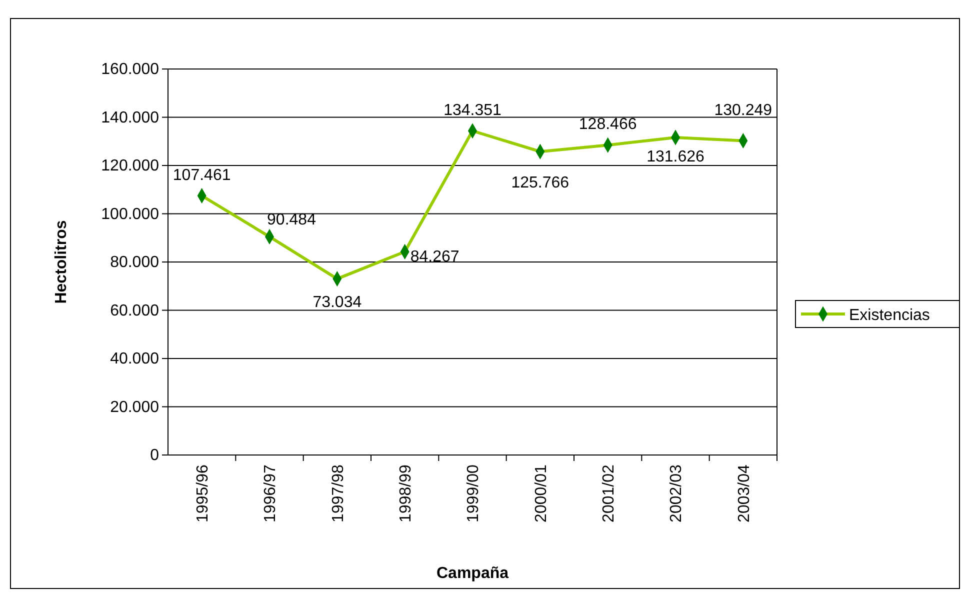  Describe the element at coordinates (677, 493) in the screenshot. I see `x-tick-label: 2002/03` at that location.